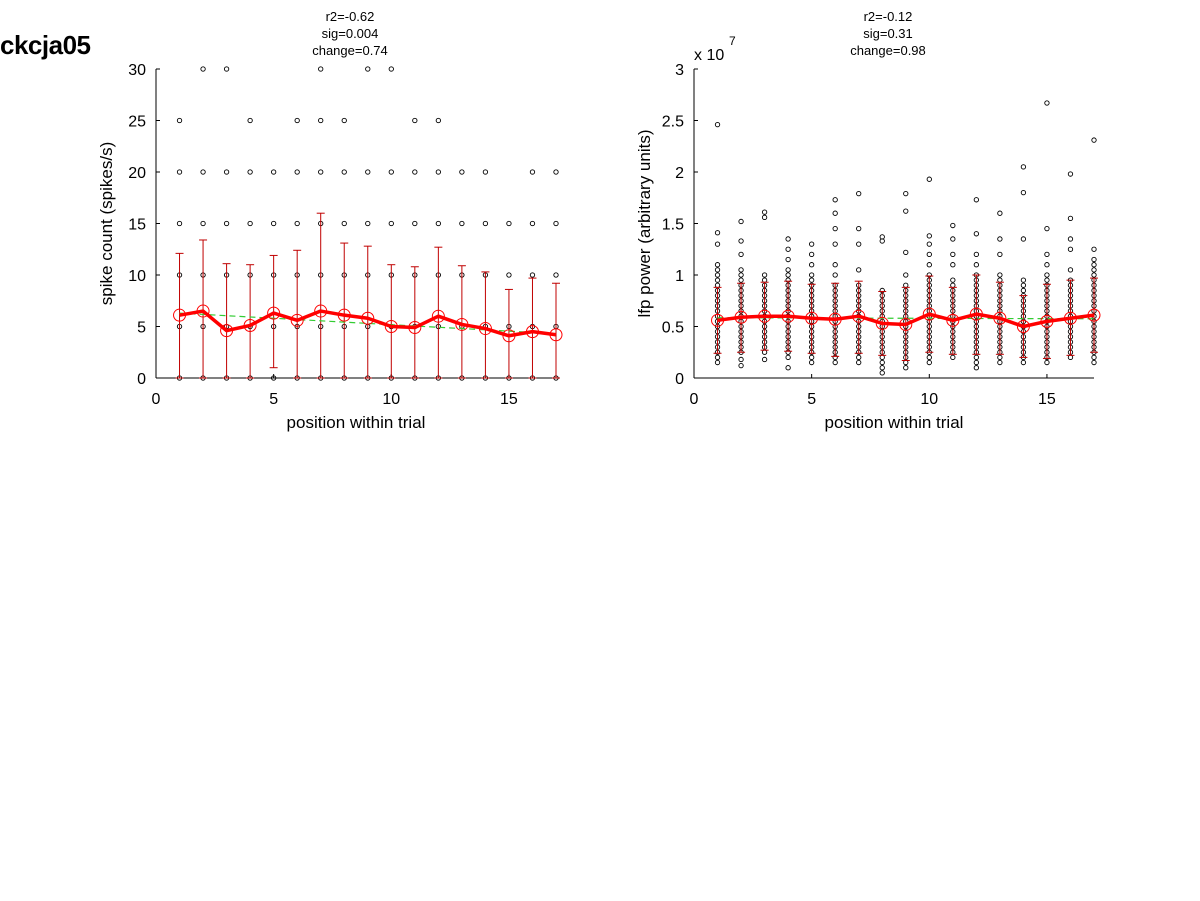  I want to click on page-title: ckcja05, so click(45, 45).